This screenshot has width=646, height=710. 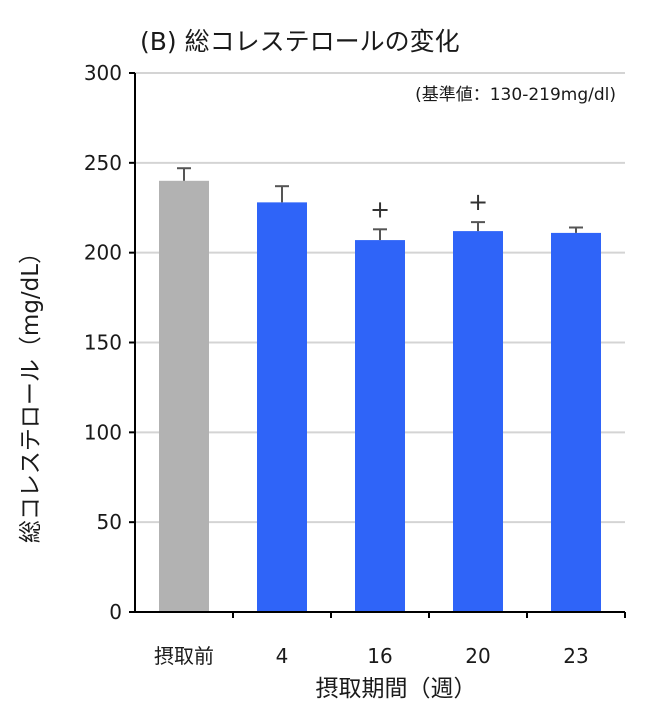 What do you see at coordinates (115, 612) in the screenshot?
I see `y-tick-label: 0` at bounding box center [115, 612].